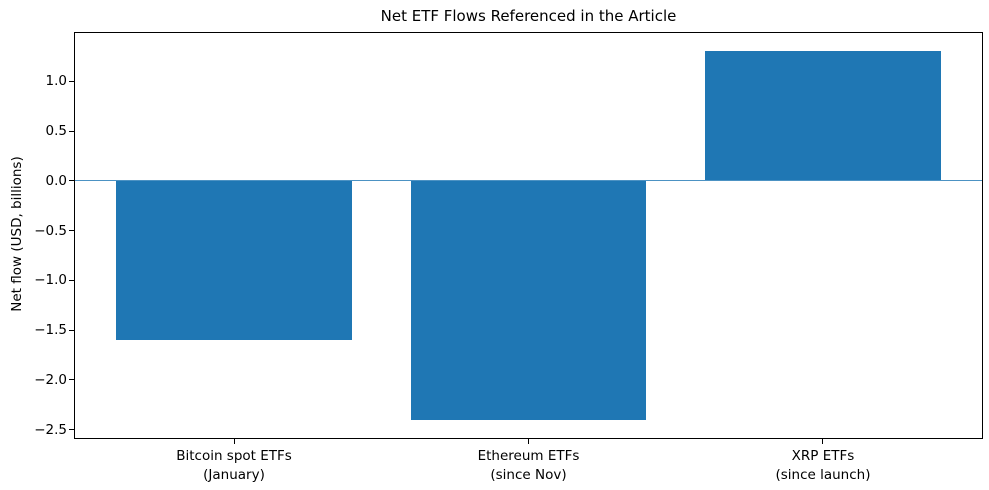  I want to click on x-tick-label-line: (since Nov), so click(528, 475).